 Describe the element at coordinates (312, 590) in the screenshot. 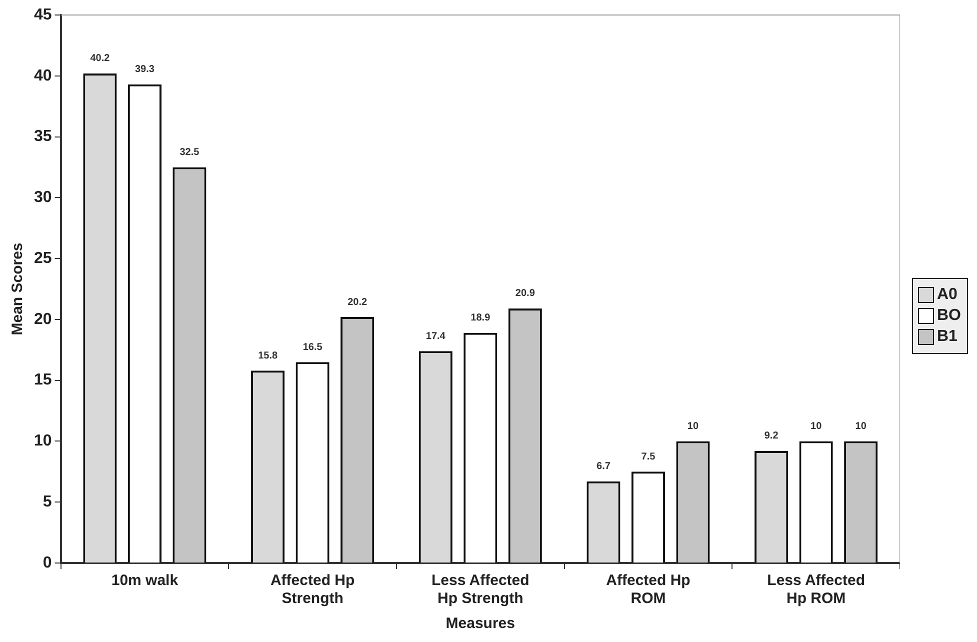

I see `x-tick-label: Affected Hp Strength` at that location.